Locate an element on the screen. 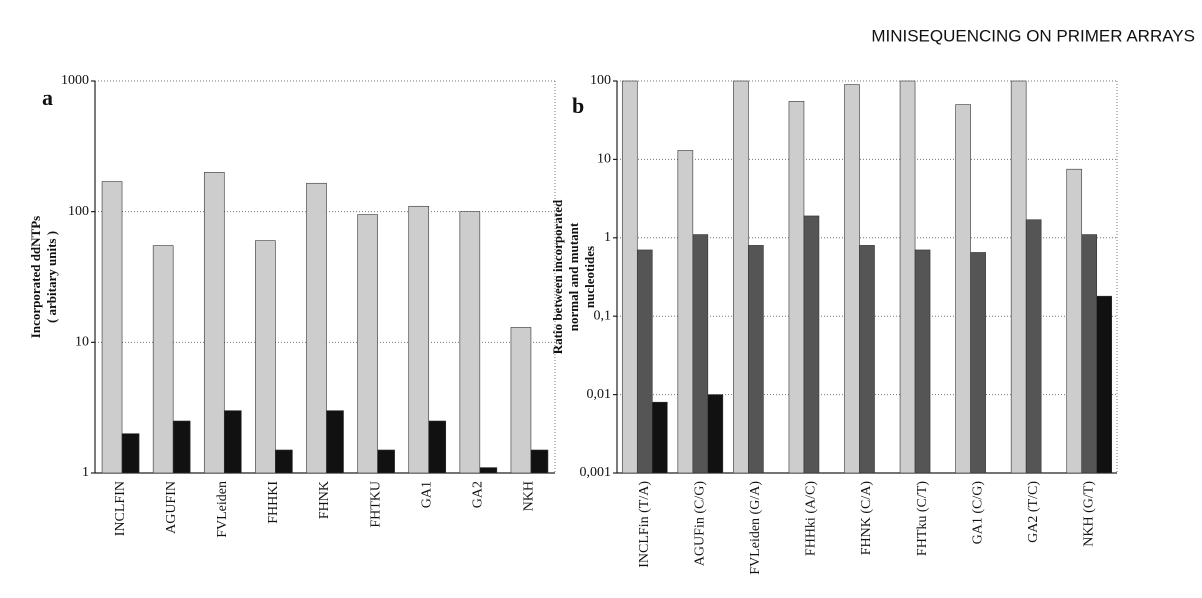 The width and height of the screenshot is (1202, 598). x-tick-label: GA2 is located at coordinates (478, 494).